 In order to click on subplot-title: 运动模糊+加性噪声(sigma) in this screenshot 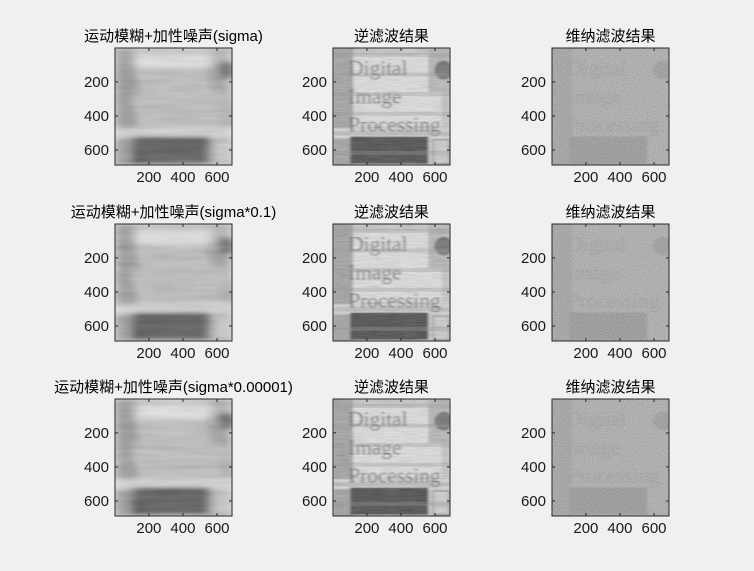, I will do `click(173, 36)`.